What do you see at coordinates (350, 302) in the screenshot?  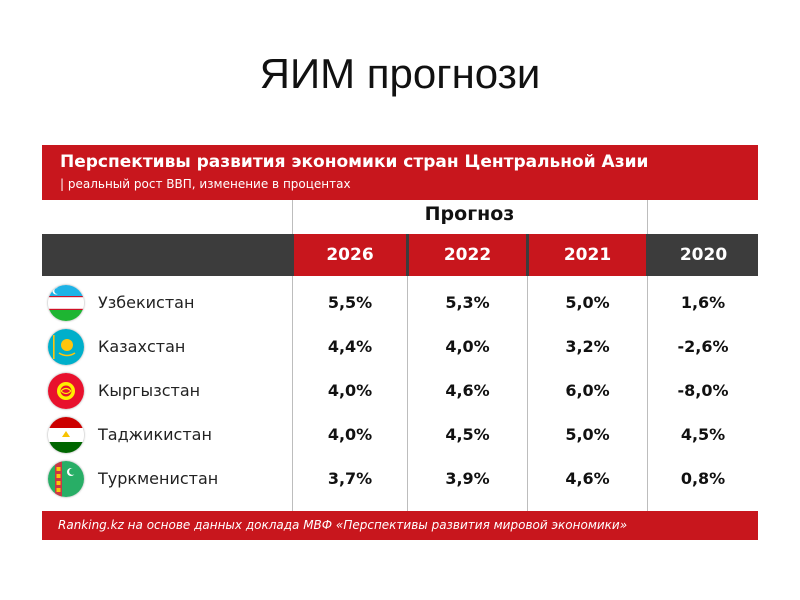 I see `value-cell: 5,5%` at bounding box center [350, 302].